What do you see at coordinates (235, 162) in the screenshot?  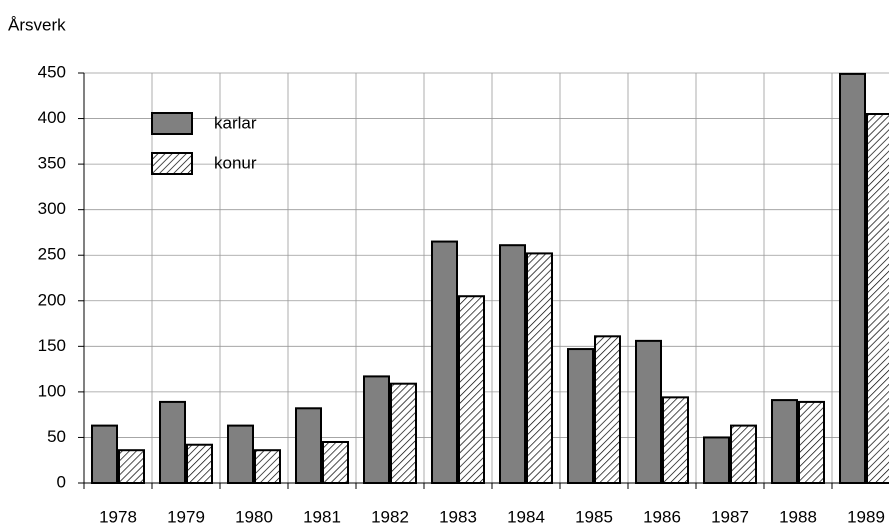 I see `legend-label: konur` at bounding box center [235, 162].